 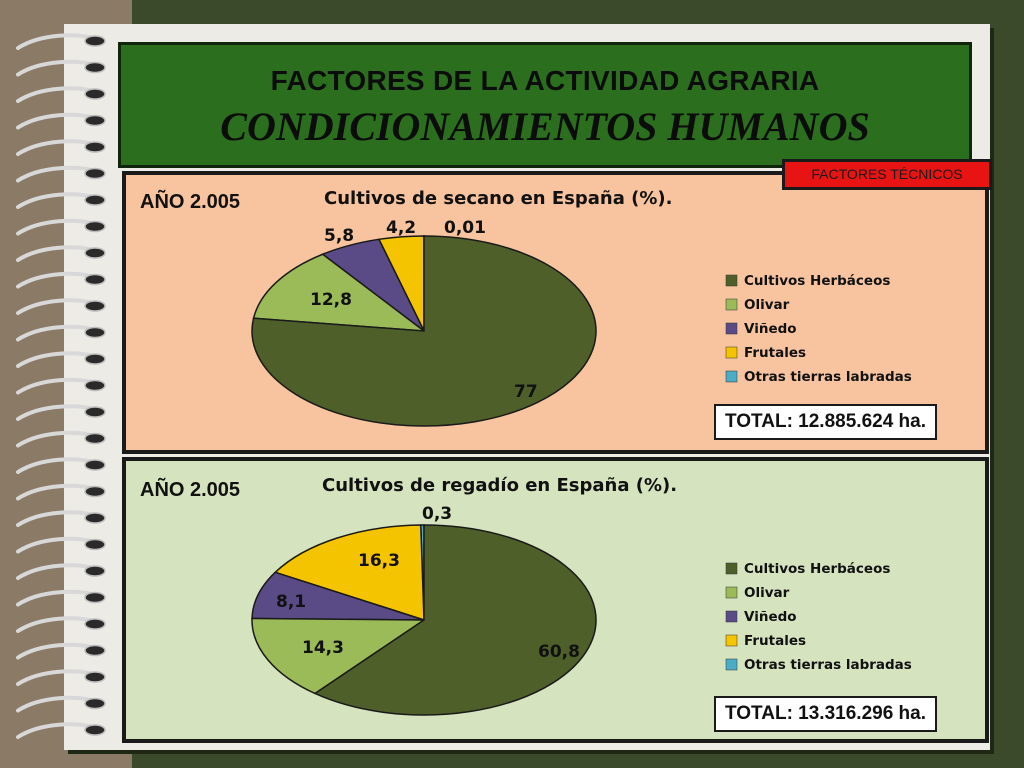 I want to click on title-line2: CONDICIONAMIENTOS HUMANOS, so click(x=545, y=126).